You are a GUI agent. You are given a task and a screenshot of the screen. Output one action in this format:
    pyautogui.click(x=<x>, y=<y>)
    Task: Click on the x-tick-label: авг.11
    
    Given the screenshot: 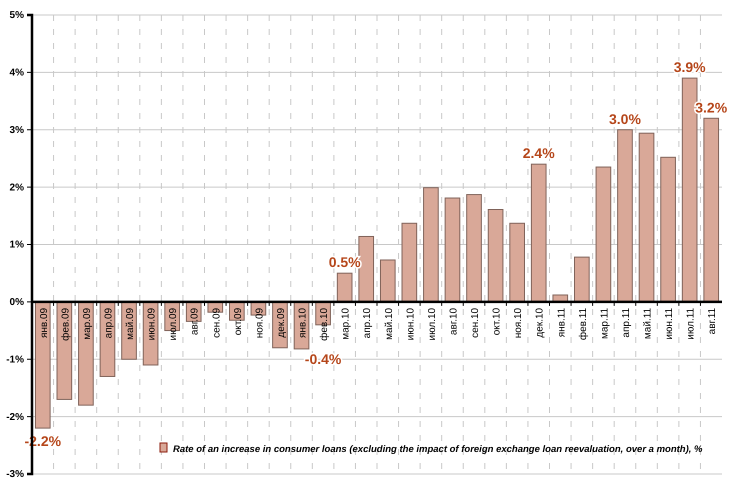 What is the action you would take?
    pyautogui.click(x=712, y=320)
    